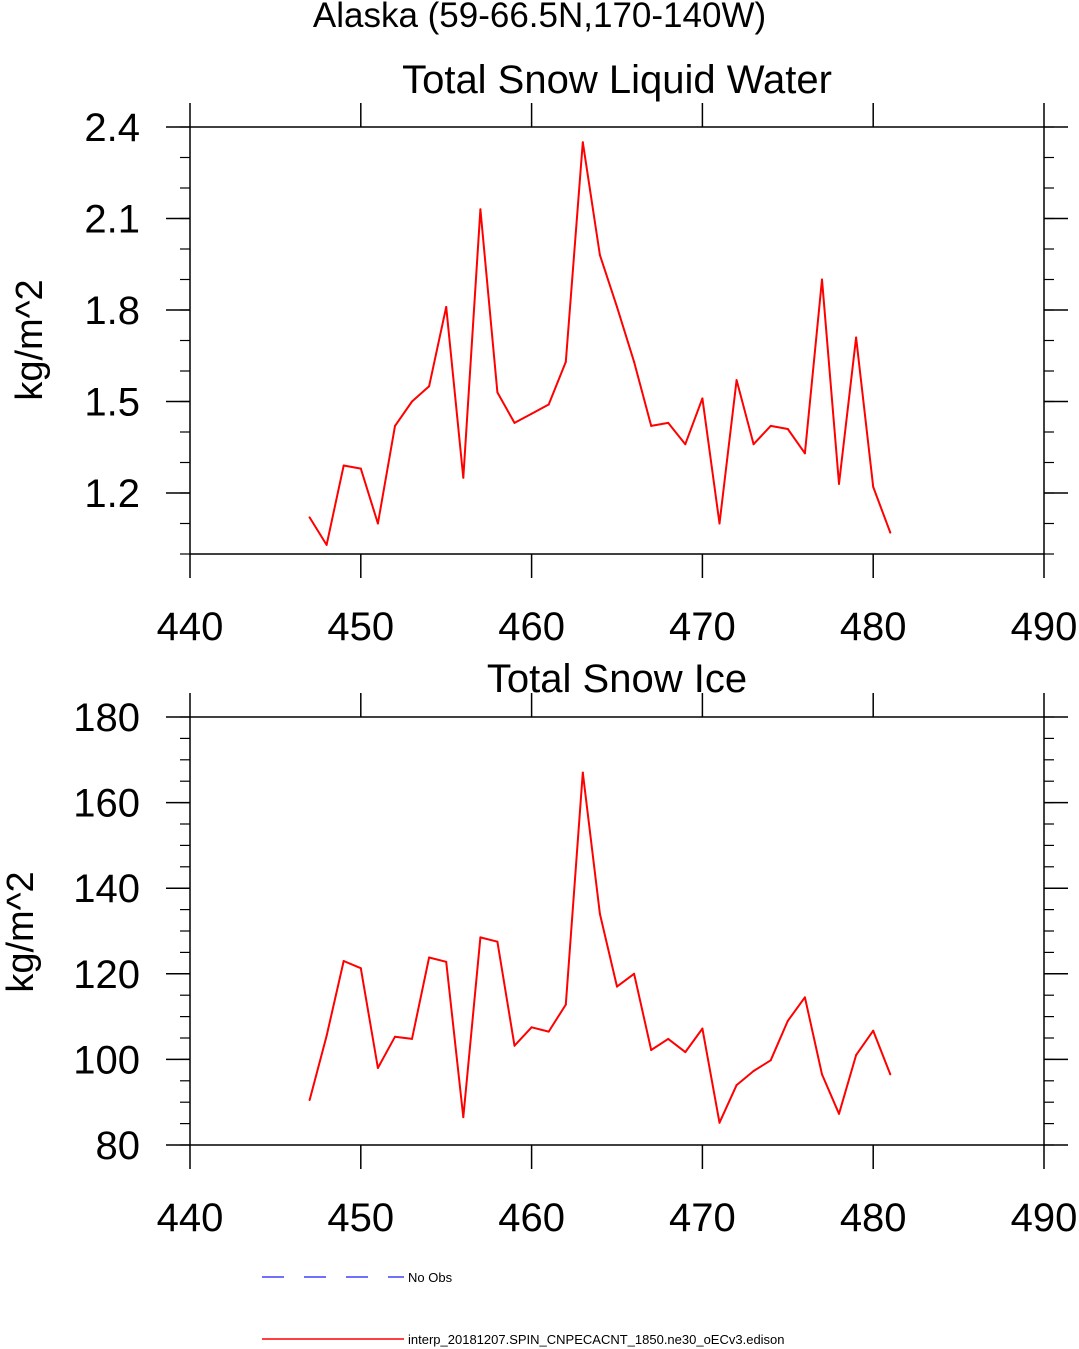 The width and height of the screenshot is (1079, 1349). What do you see at coordinates (106, 804) in the screenshot?
I see `y-tick-label: 160` at bounding box center [106, 804].